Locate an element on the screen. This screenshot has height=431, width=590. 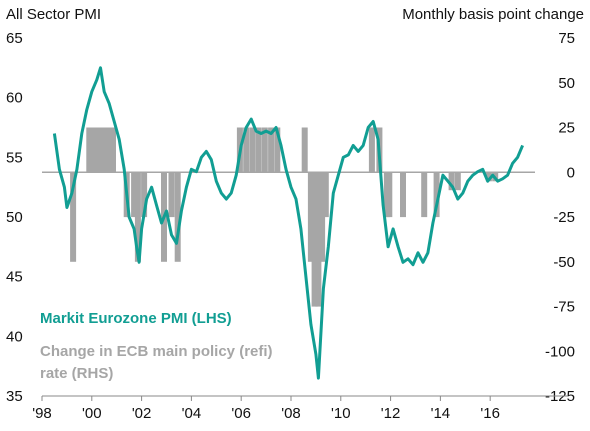
right-tick-label: -25 is located at coordinates (564, 217).